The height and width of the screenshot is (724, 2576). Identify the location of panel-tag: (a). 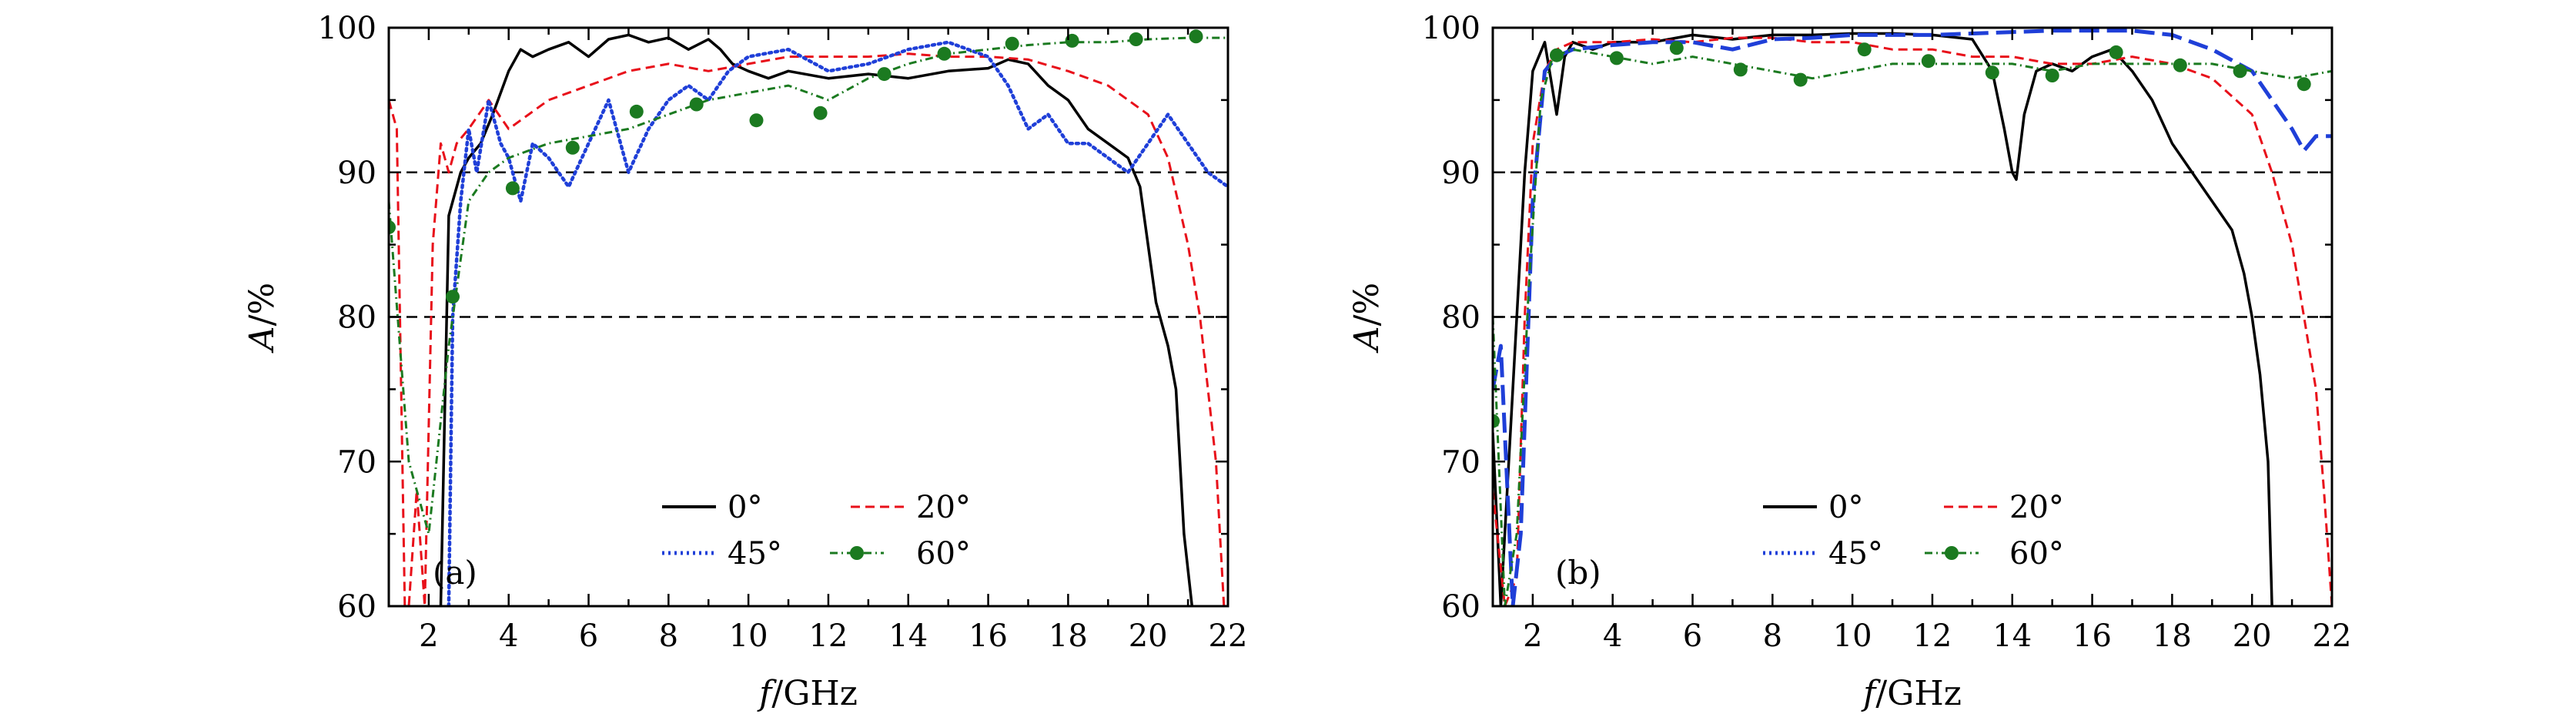
(455, 573).